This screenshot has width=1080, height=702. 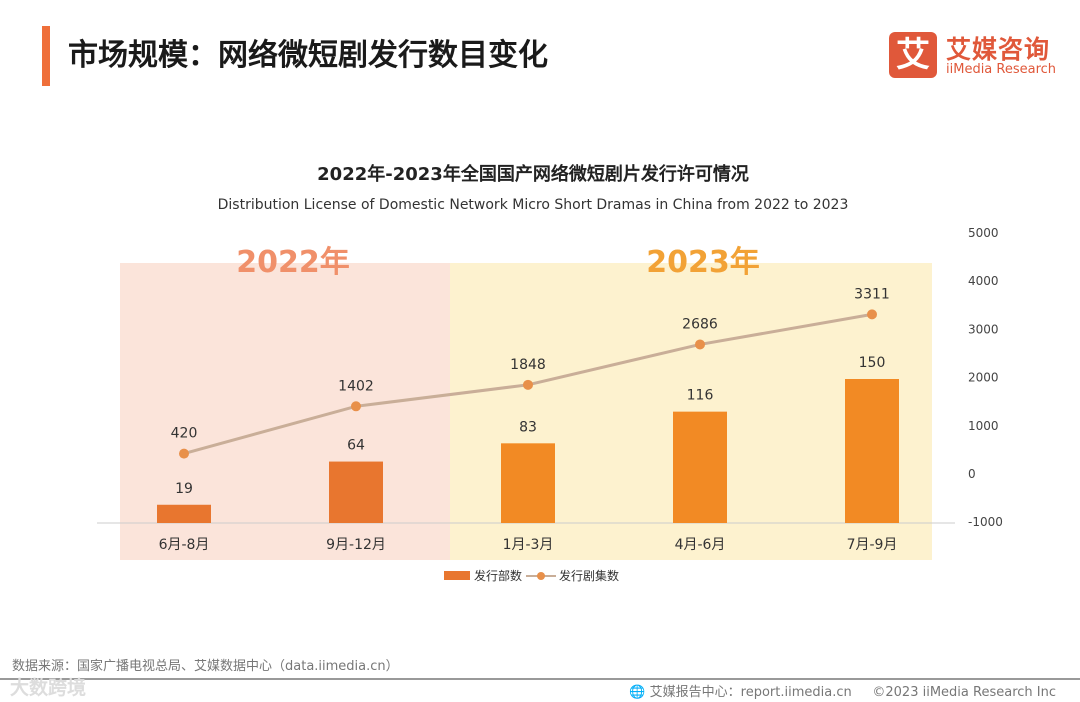 What do you see at coordinates (1001, 69) in the screenshot?
I see `logo-name-en: iiMedia Research` at bounding box center [1001, 69].